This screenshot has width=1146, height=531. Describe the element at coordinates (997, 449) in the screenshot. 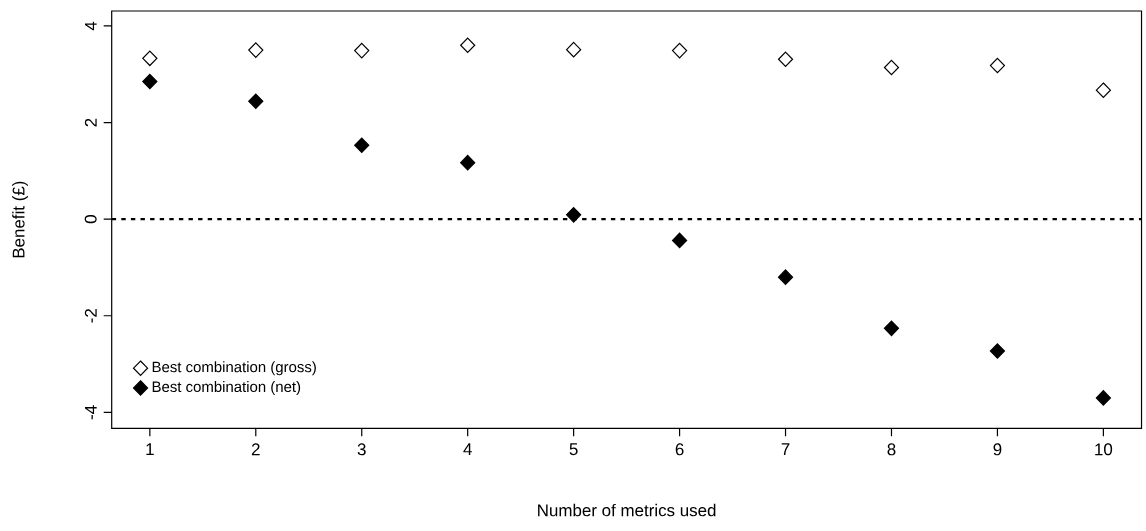

I see `x-tick-label: 9` at that location.